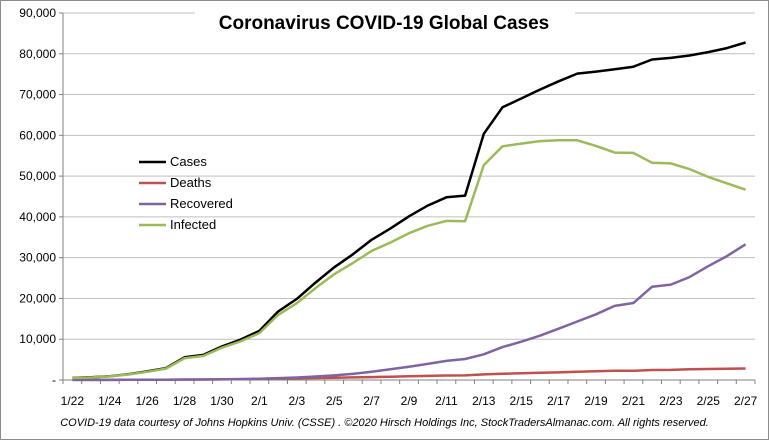 The height and width of the screenshot is (440, 769). I want to click on x-tick-label: 2/21, so click(634, 401).